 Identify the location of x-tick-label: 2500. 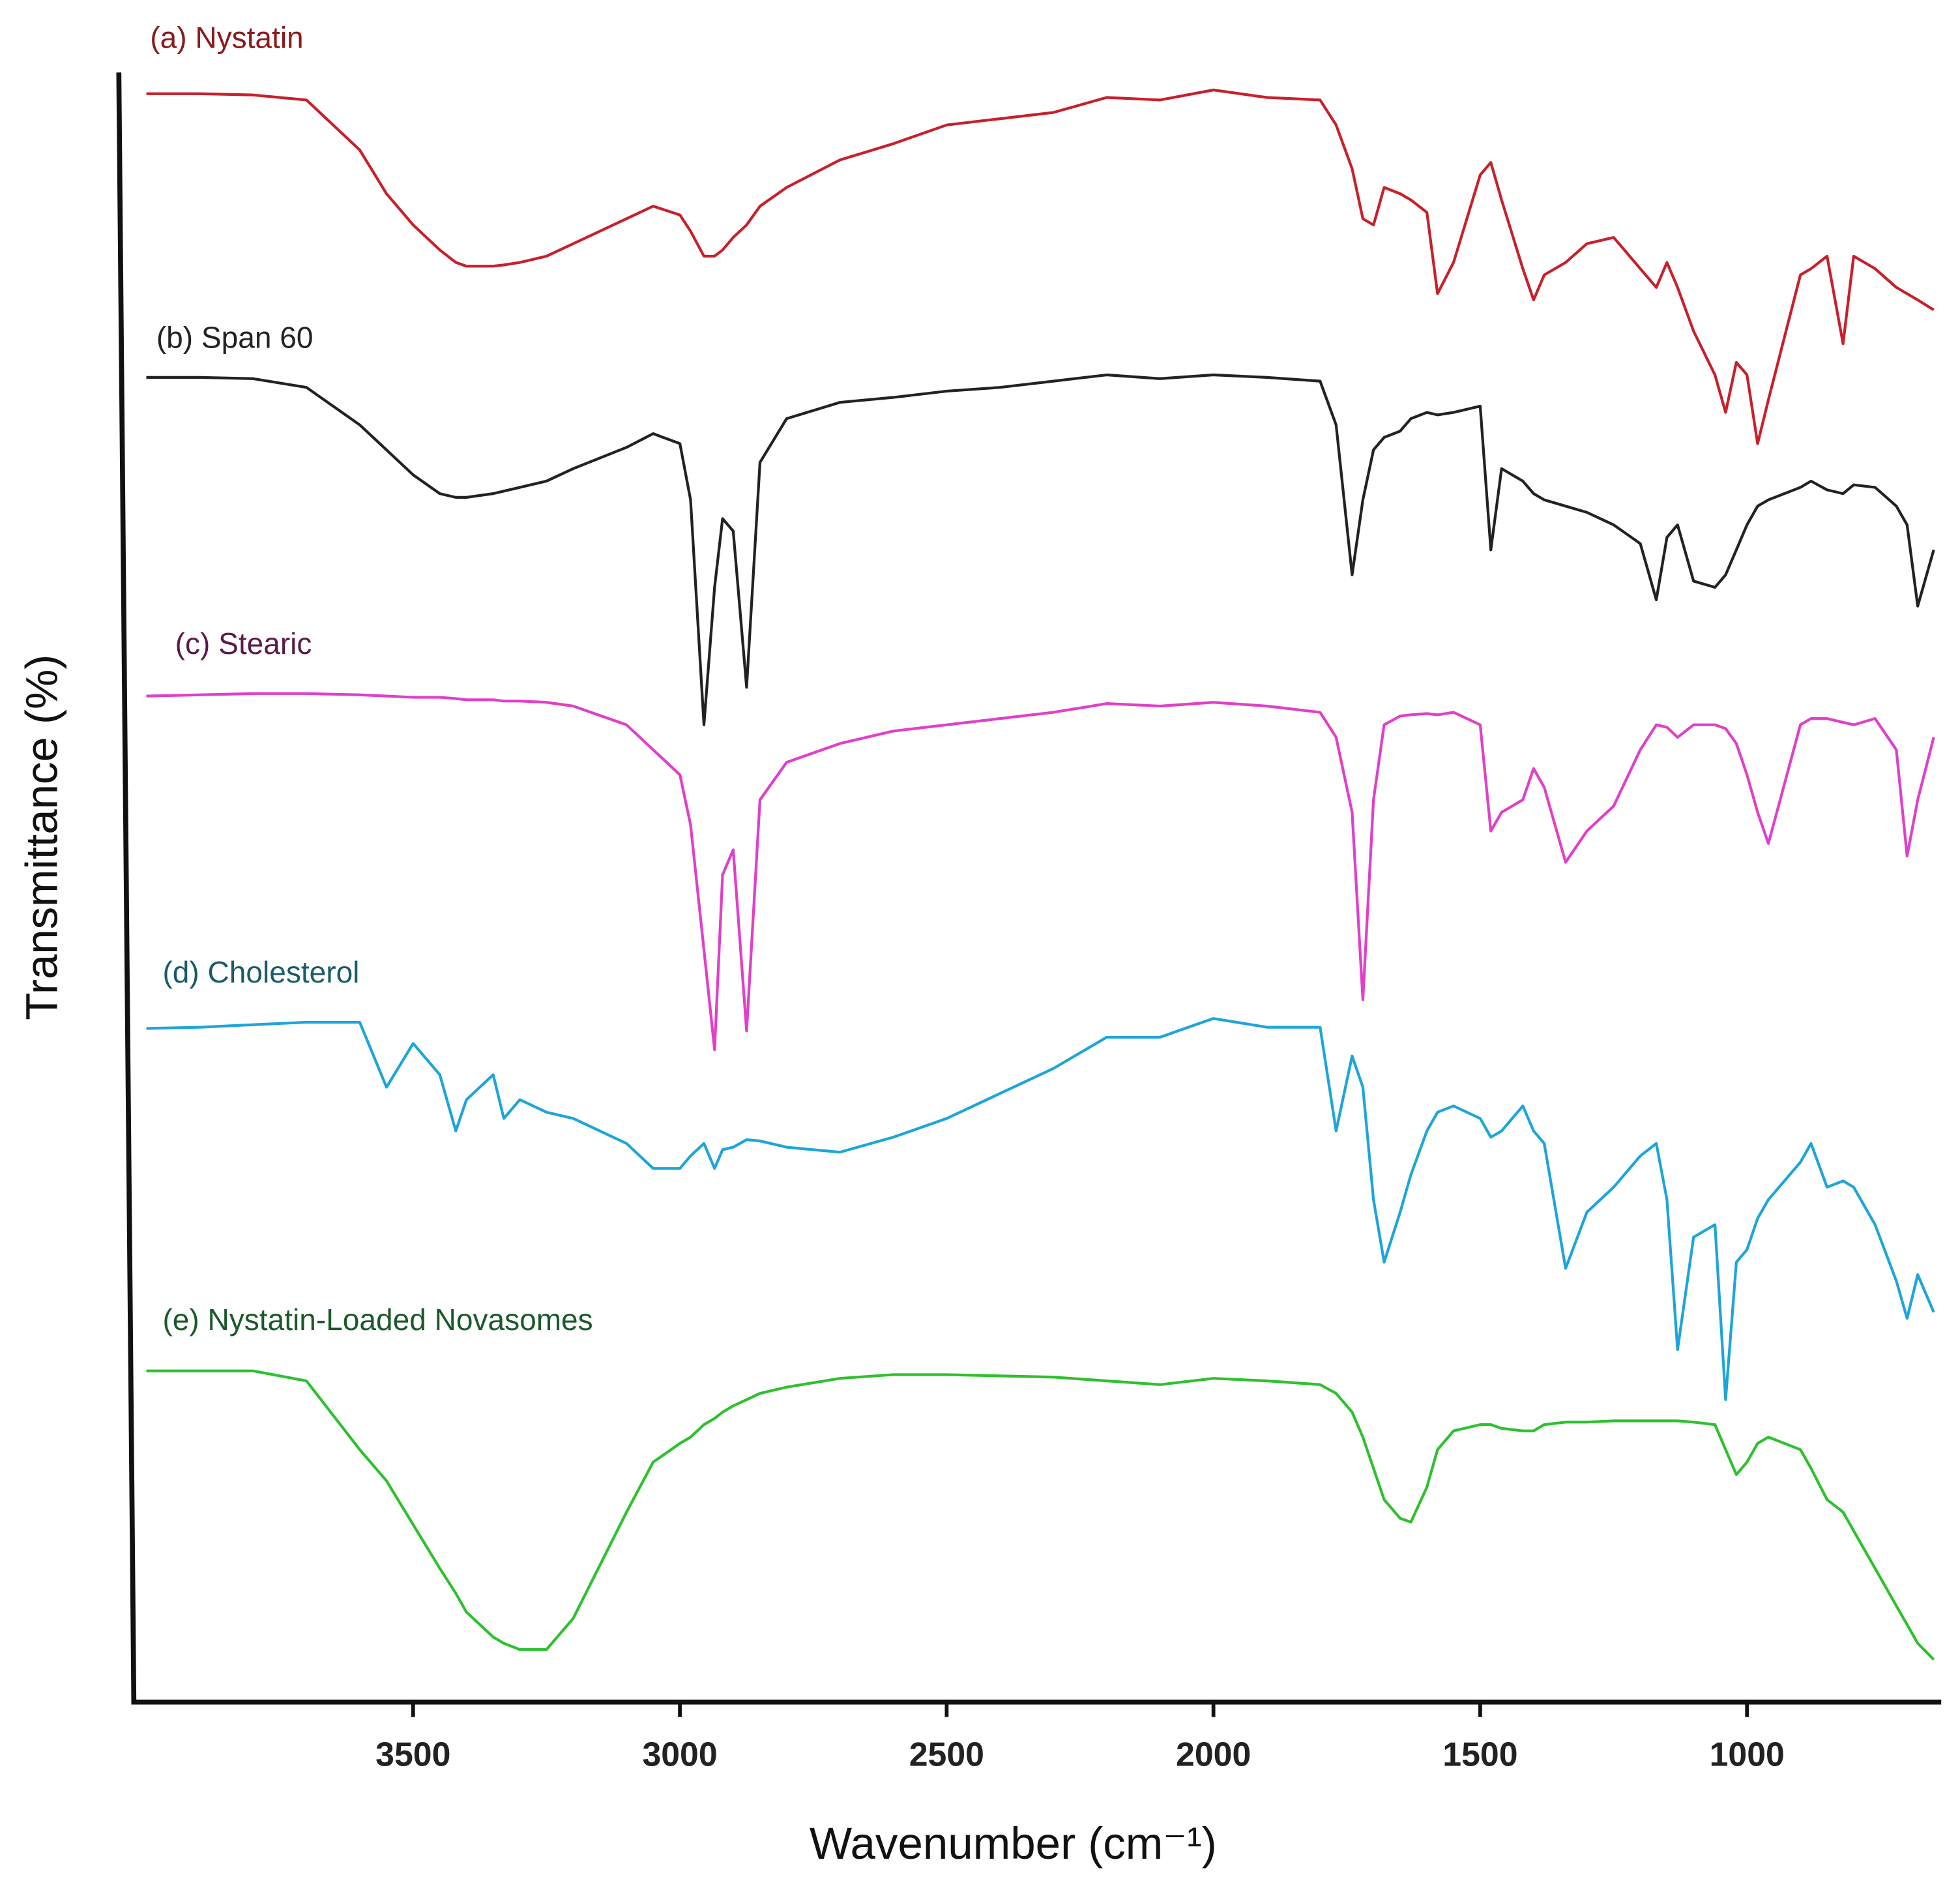
(946, 1754).